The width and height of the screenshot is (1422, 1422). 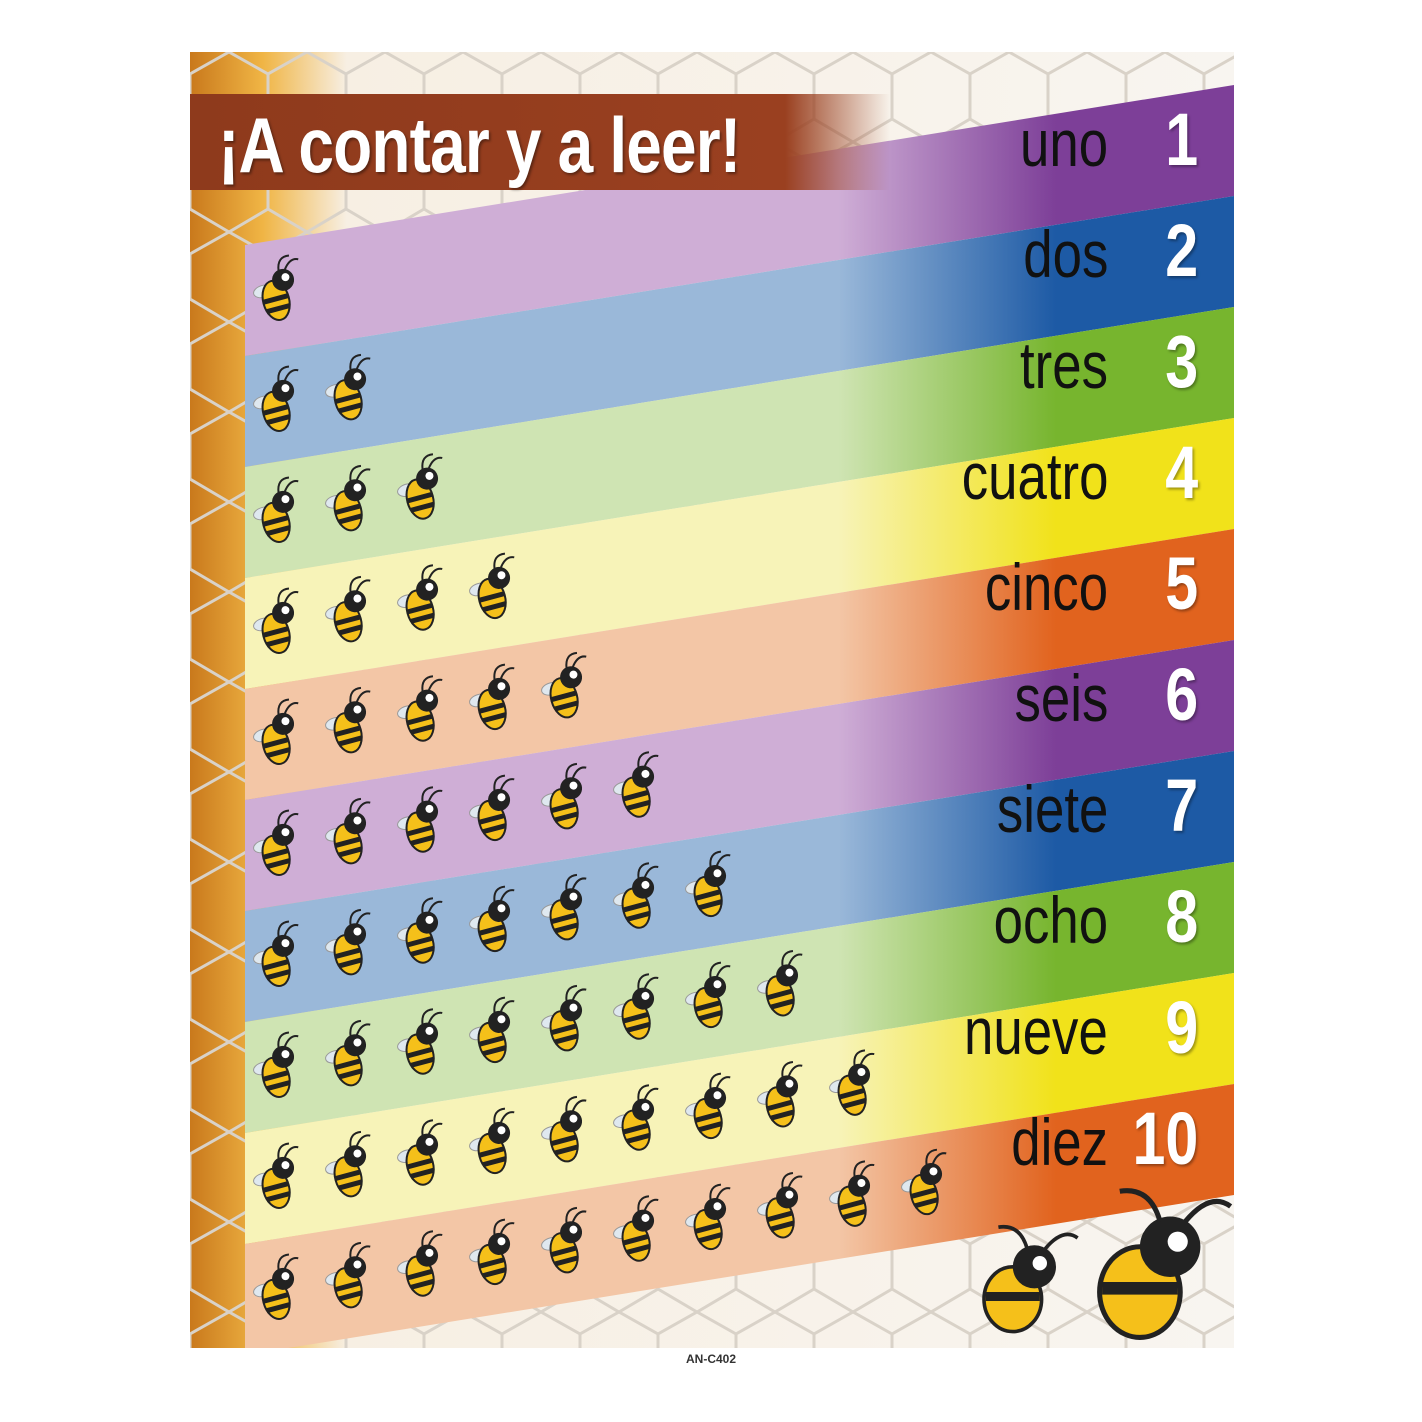 I want to click on band-uno, so click(x=739, y=220).